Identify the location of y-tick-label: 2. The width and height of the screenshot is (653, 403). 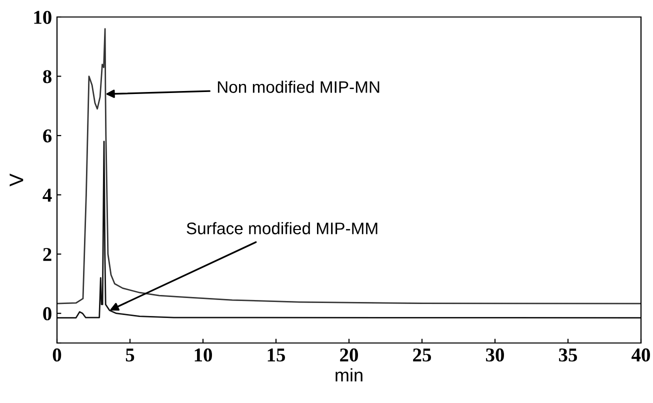
(47, 254).